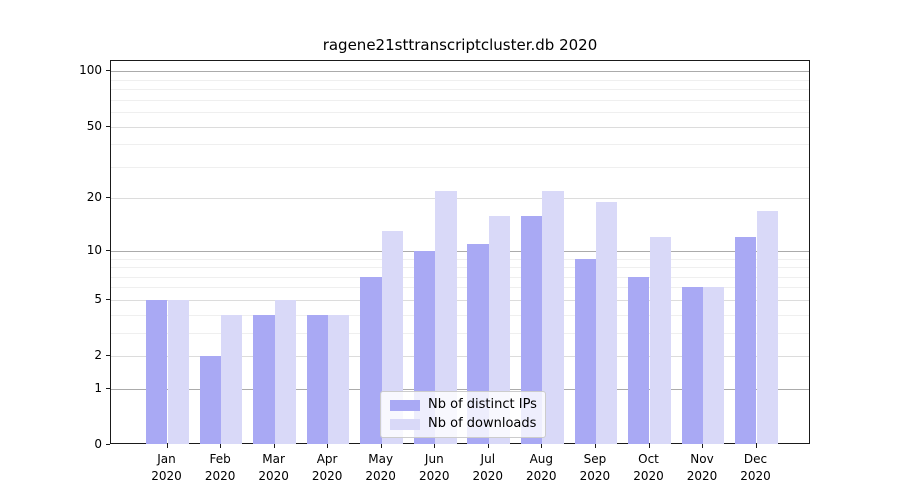 The height and width of the screenshot is (500, 900). I want to click on y-tick-label: 0, so click(98, 444).